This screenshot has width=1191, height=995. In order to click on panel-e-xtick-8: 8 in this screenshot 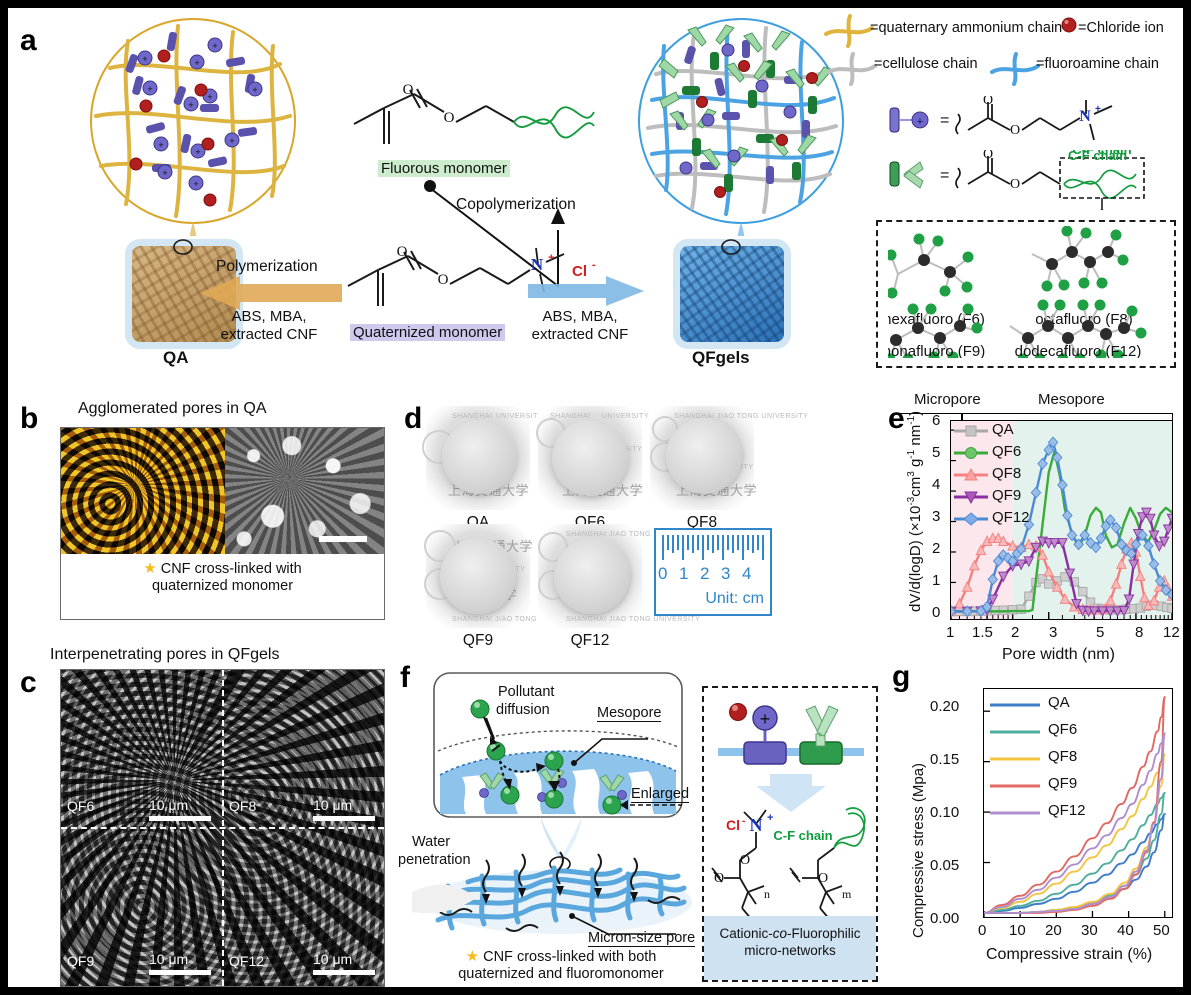, I will do `click(1139, 632)`.